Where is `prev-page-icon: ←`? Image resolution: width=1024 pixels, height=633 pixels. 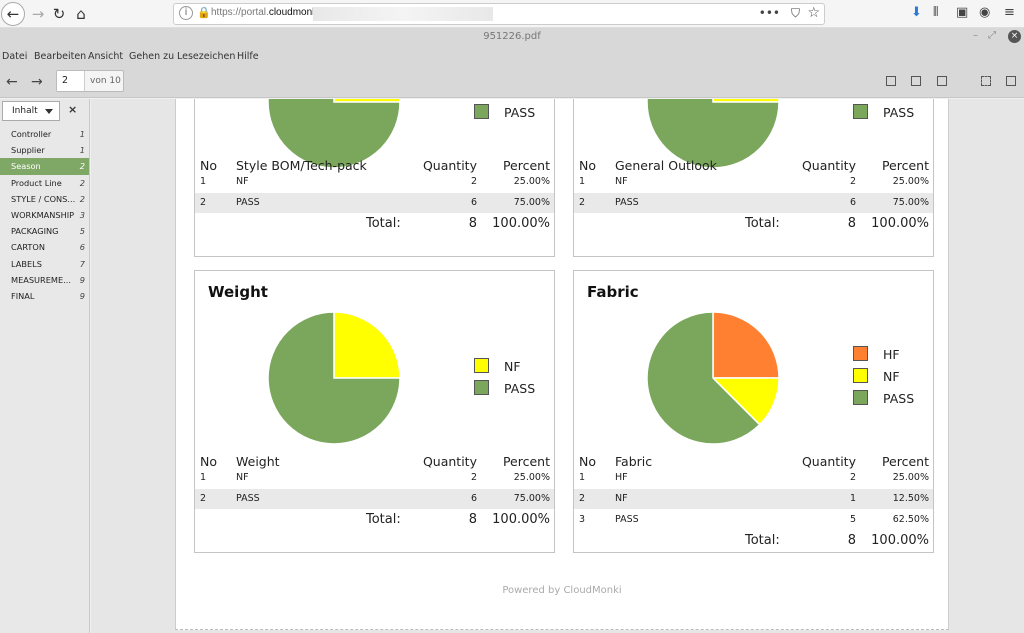 prev-page-icon: ← is located at coordinates (12, 82).